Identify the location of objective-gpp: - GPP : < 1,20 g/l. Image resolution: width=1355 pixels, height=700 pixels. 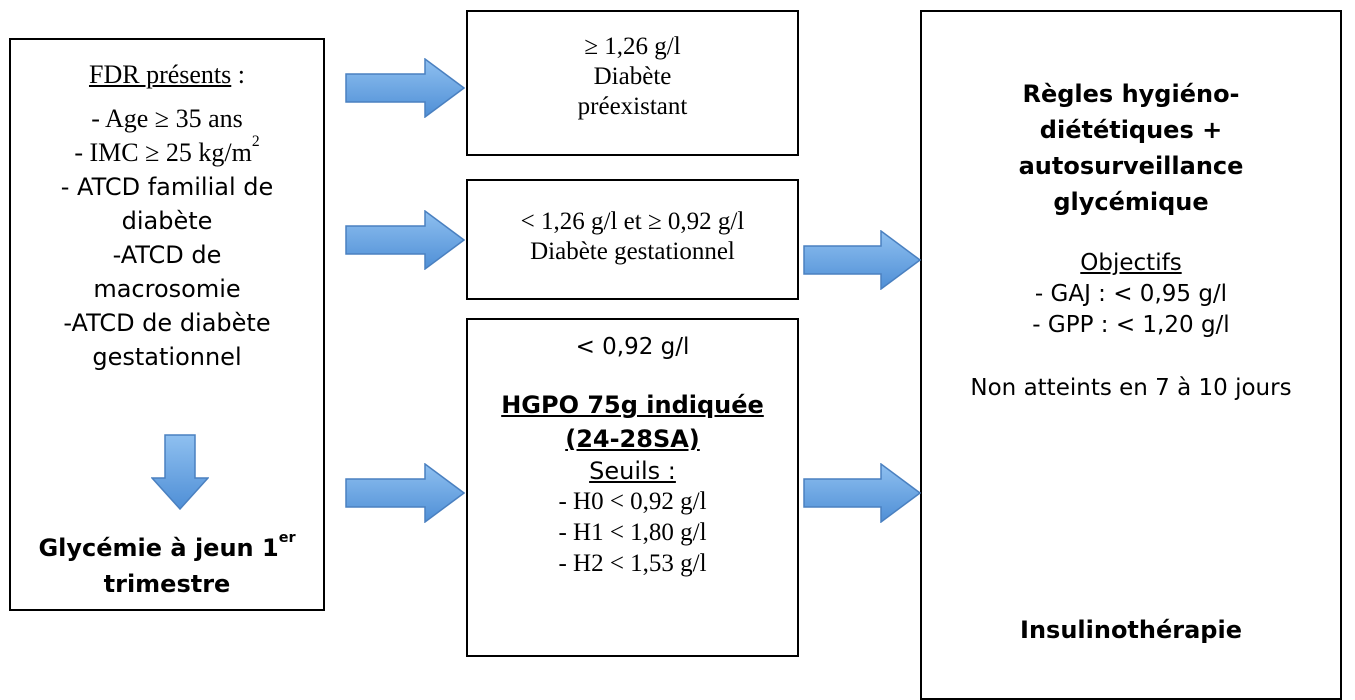
(1131, 325).